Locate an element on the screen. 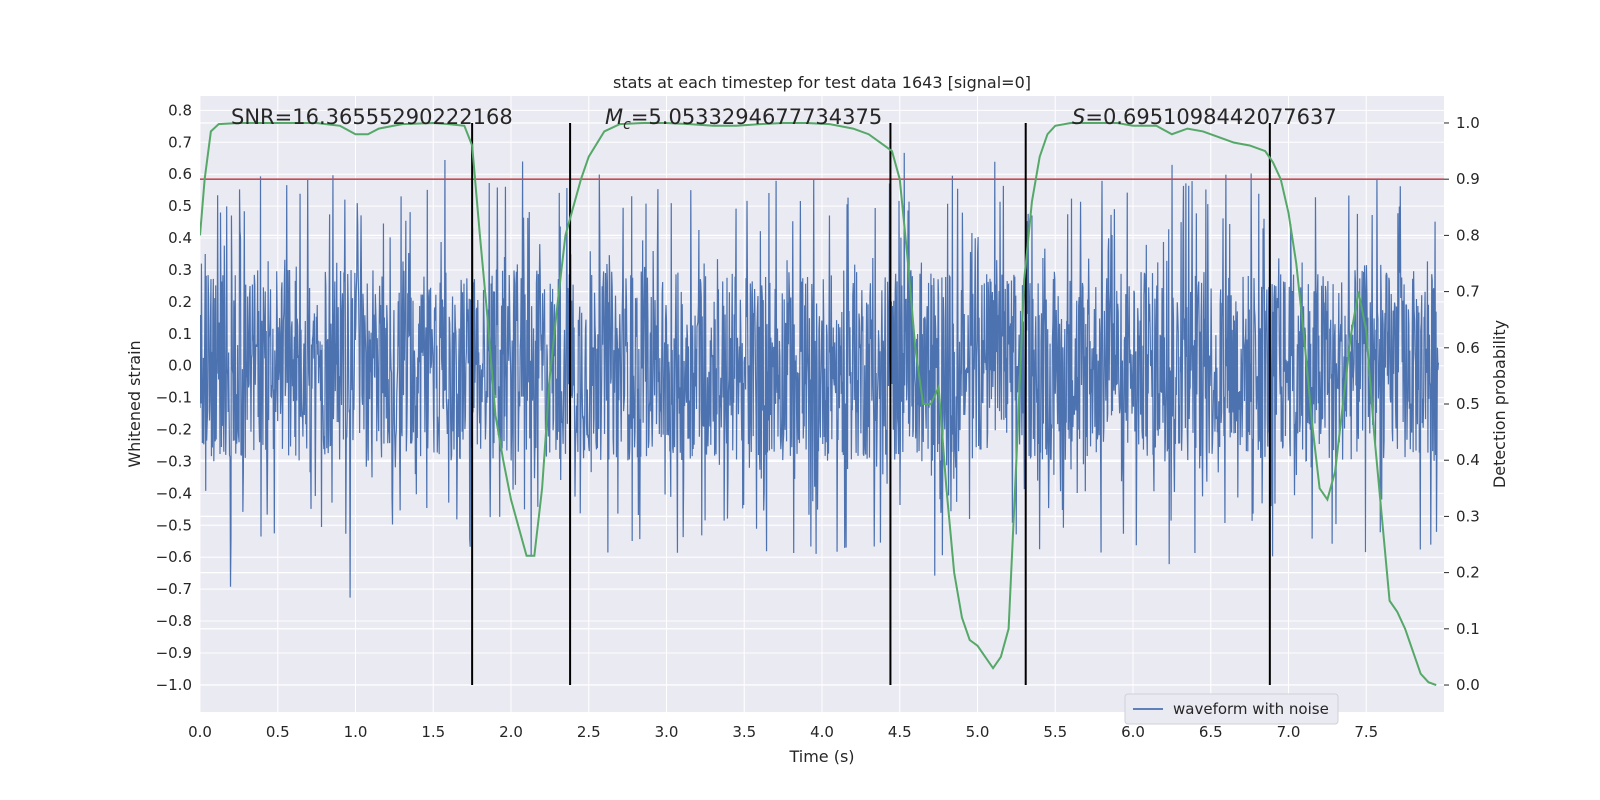 The height and width of the screenshot is (800, 1600). y2-tick-label: 0.6 is located at coordinates (1468, 348).